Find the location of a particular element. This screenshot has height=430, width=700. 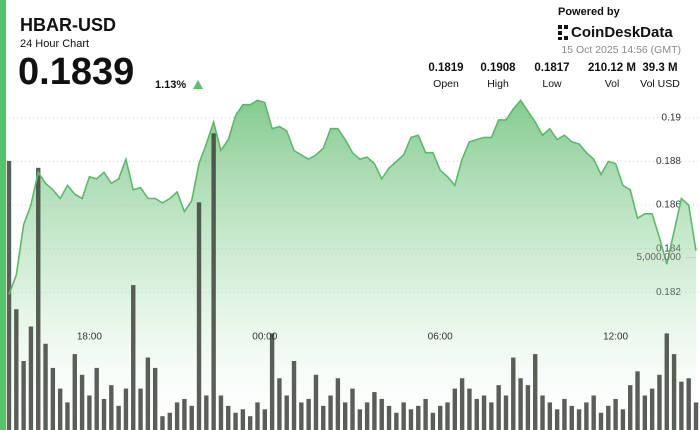

stat-label: Vol USD is located at coordinates (660, 84).